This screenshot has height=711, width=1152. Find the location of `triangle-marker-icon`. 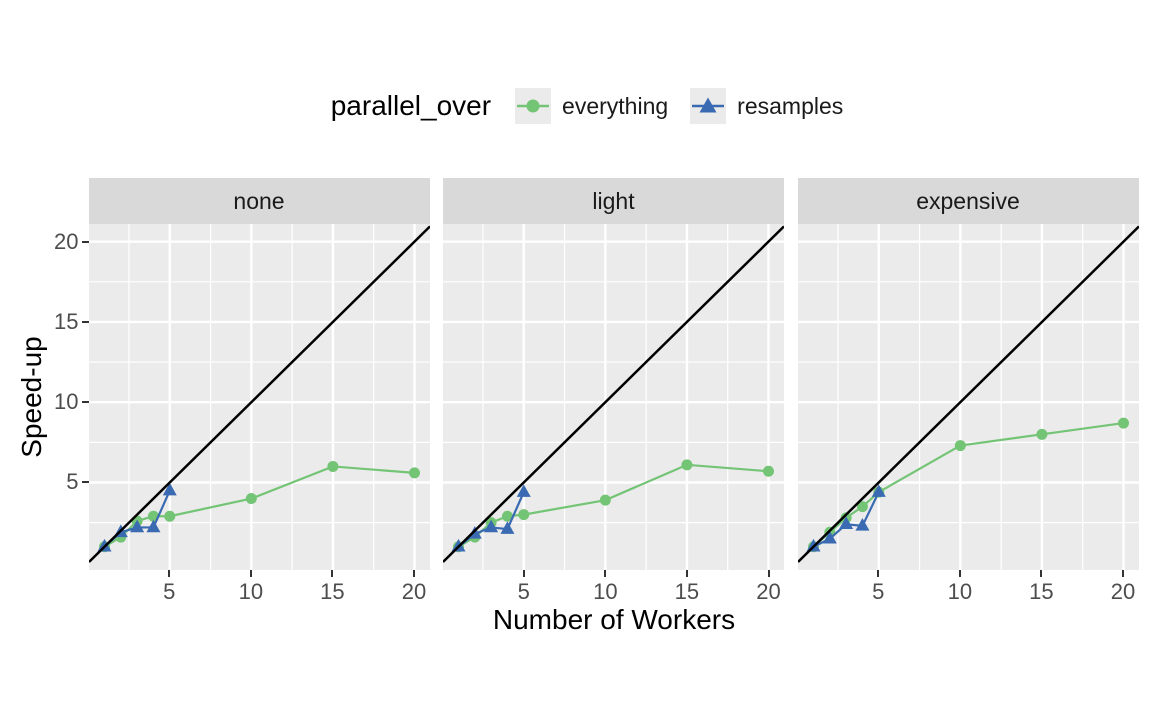

triangle-marker-icon is located at coordinates (708, 106).